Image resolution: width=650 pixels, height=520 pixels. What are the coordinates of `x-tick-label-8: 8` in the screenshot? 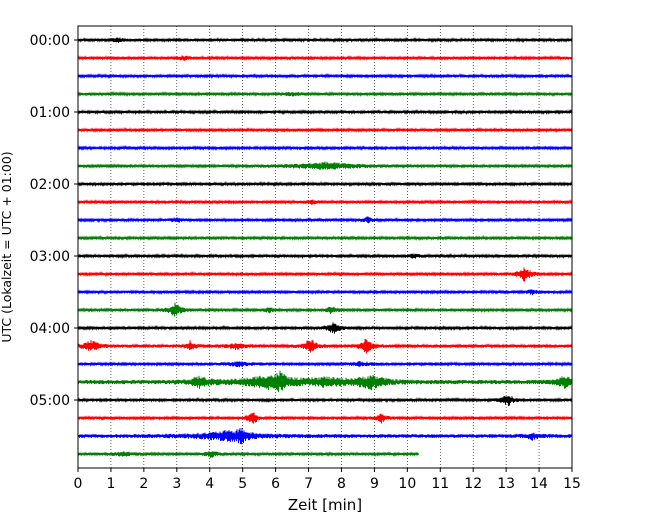 It's located at (341, 484).